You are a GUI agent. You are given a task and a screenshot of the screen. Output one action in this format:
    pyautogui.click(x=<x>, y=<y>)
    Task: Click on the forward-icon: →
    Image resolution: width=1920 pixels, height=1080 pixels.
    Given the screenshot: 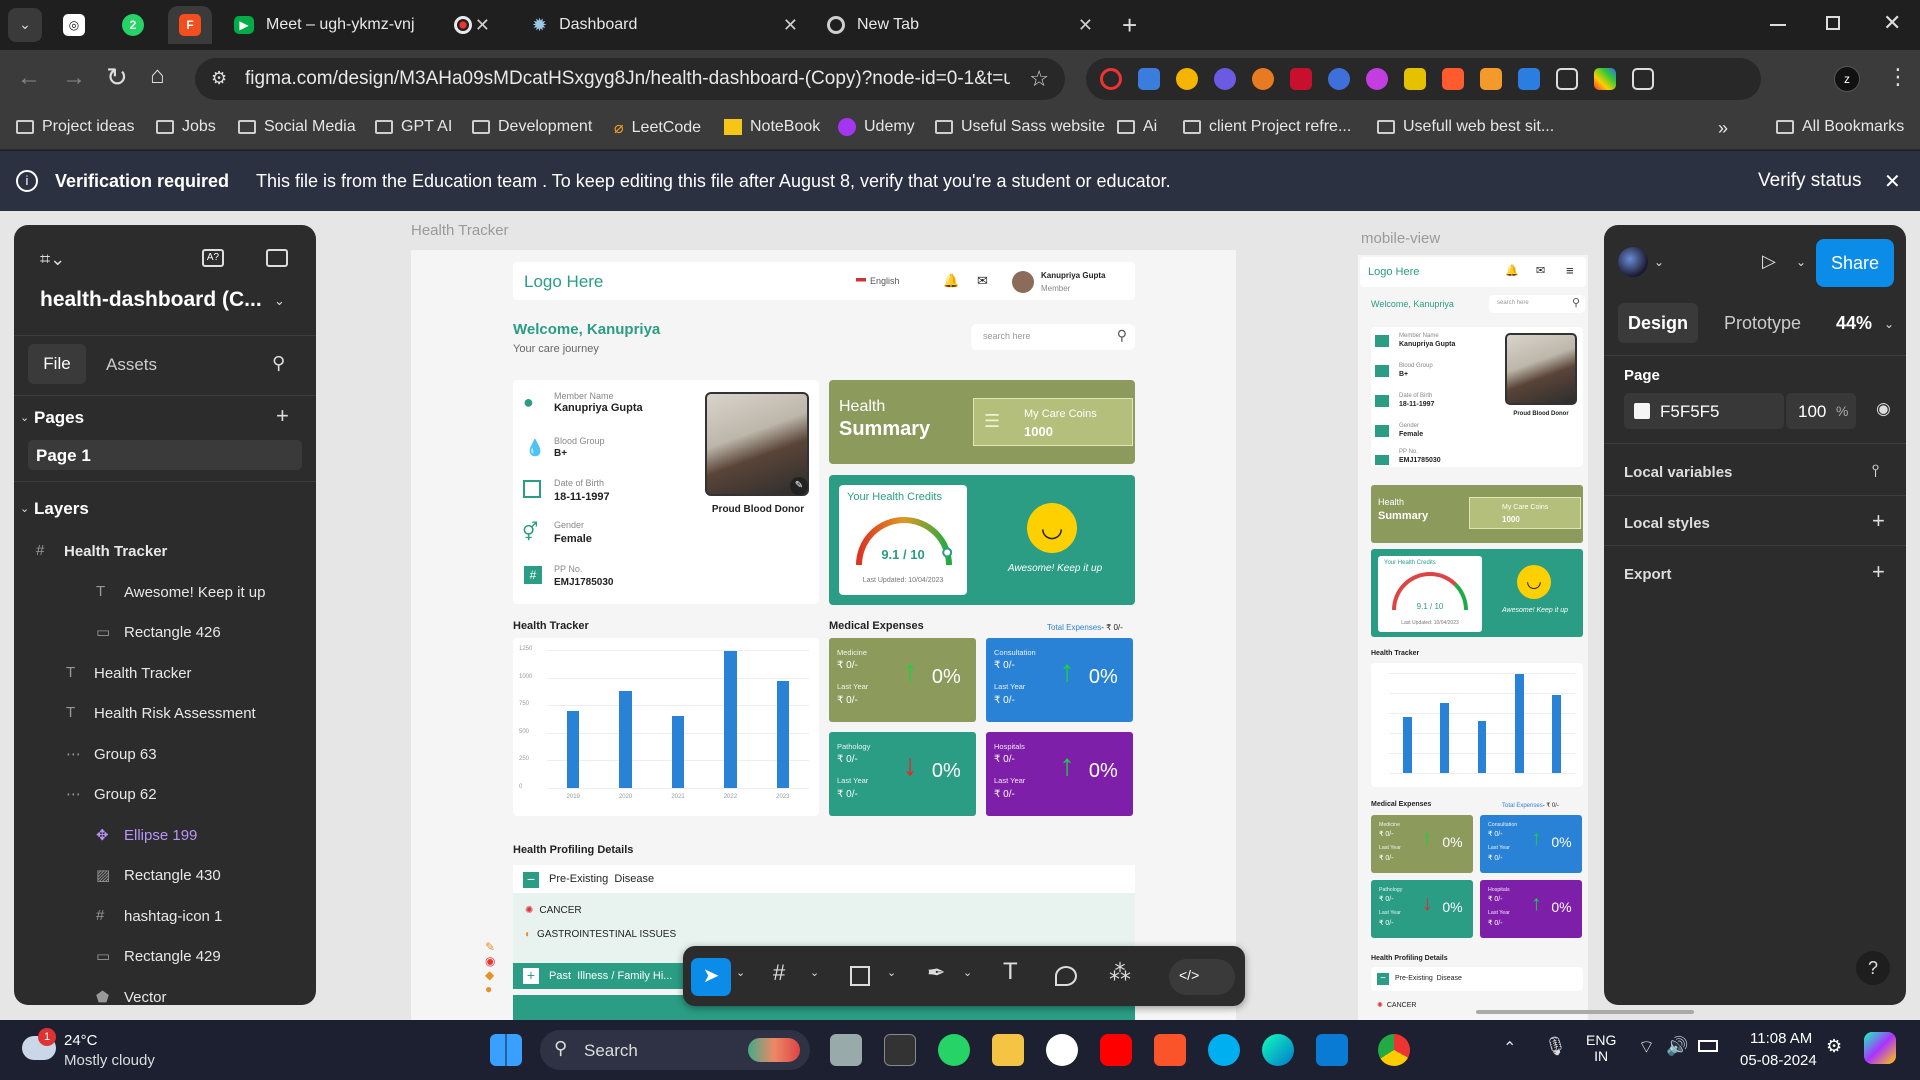 What is the action you would take?
    pyautogui.click(x=74, y=77)
    